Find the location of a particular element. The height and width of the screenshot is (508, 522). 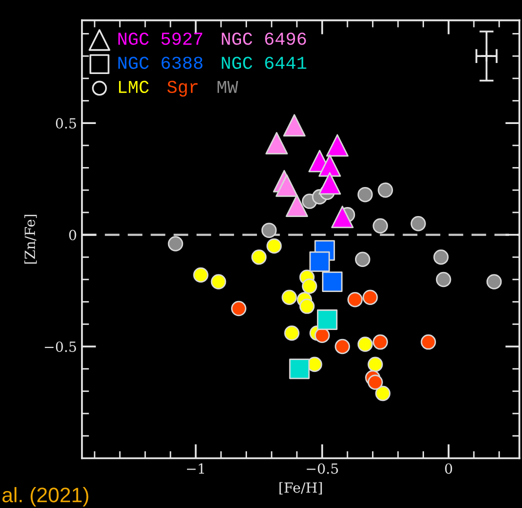

text: al. (2021) is located at coordinates (45, 496).